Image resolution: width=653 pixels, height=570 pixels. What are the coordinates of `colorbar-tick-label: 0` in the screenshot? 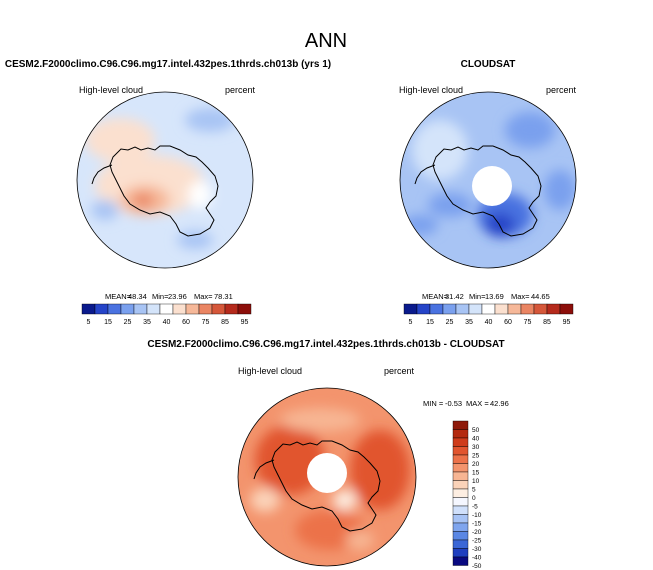 It's located at (474, 498).